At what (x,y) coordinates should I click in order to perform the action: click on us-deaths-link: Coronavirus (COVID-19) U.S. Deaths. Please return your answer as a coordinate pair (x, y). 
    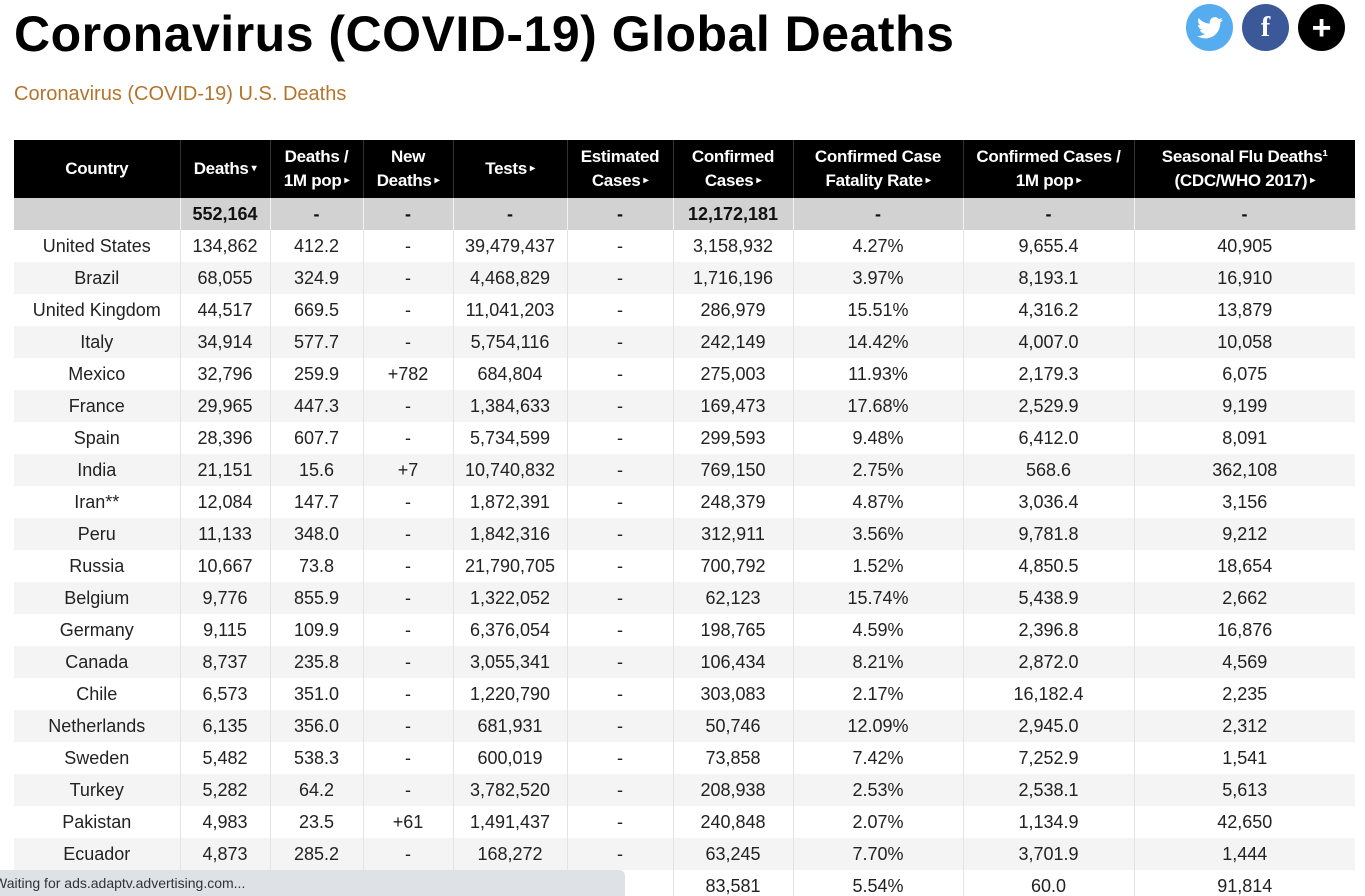
    Looking at the image, I should click on (180, 94).